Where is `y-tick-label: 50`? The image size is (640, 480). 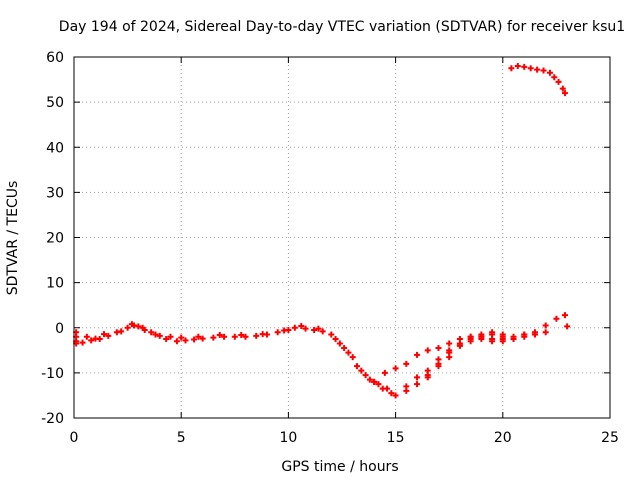 y-tick-label: 50 is located at coordinates (55, 103).